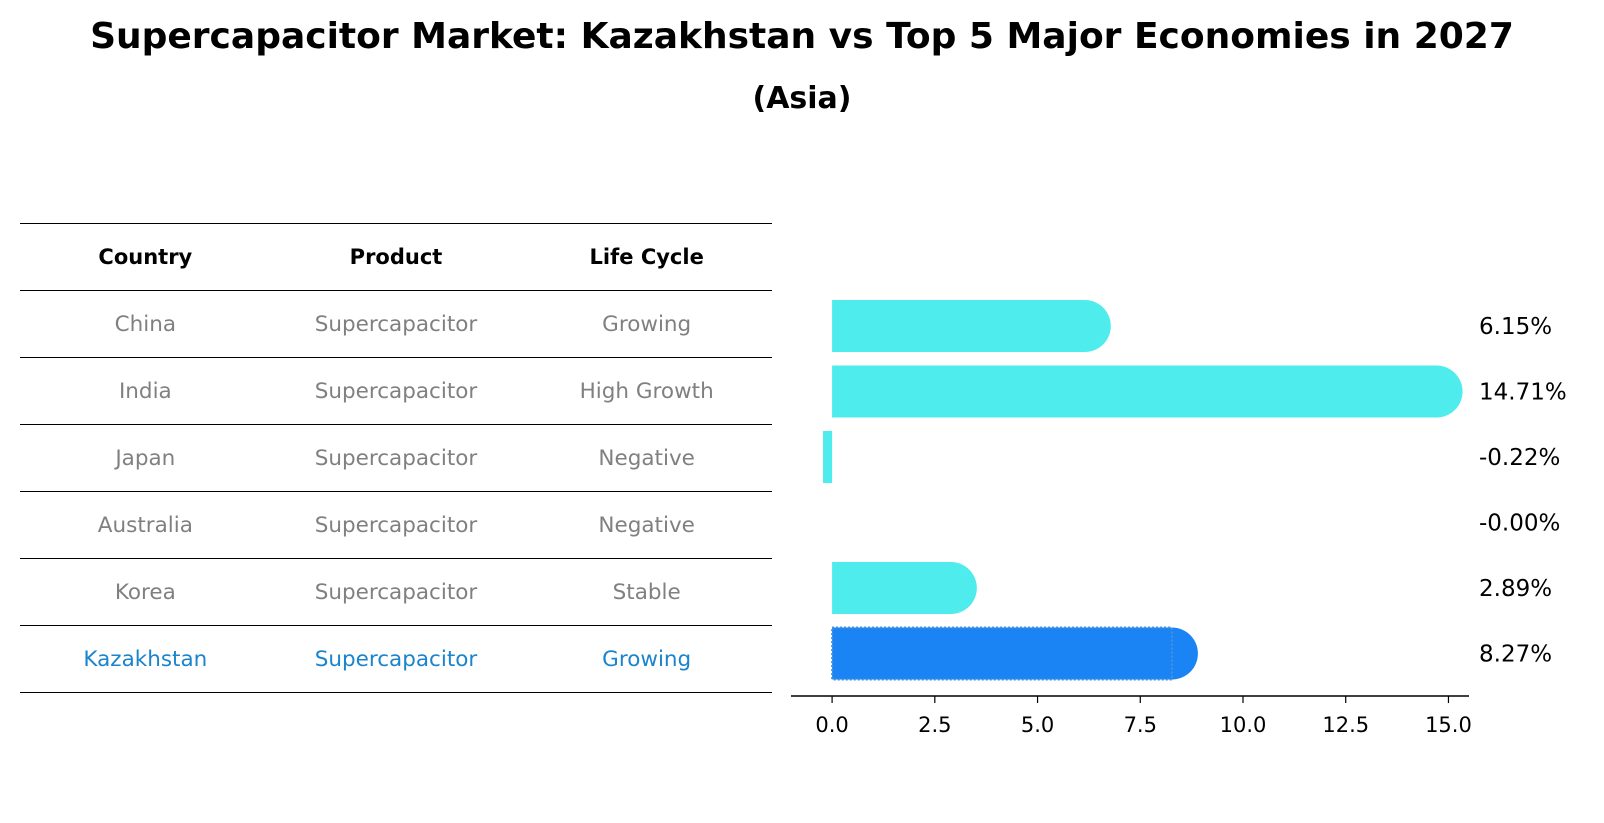  What do you see at coordinates (831, 725) in the screenshot?
I see `x-tick-label: 0.0` at bounding box center [831, 725].